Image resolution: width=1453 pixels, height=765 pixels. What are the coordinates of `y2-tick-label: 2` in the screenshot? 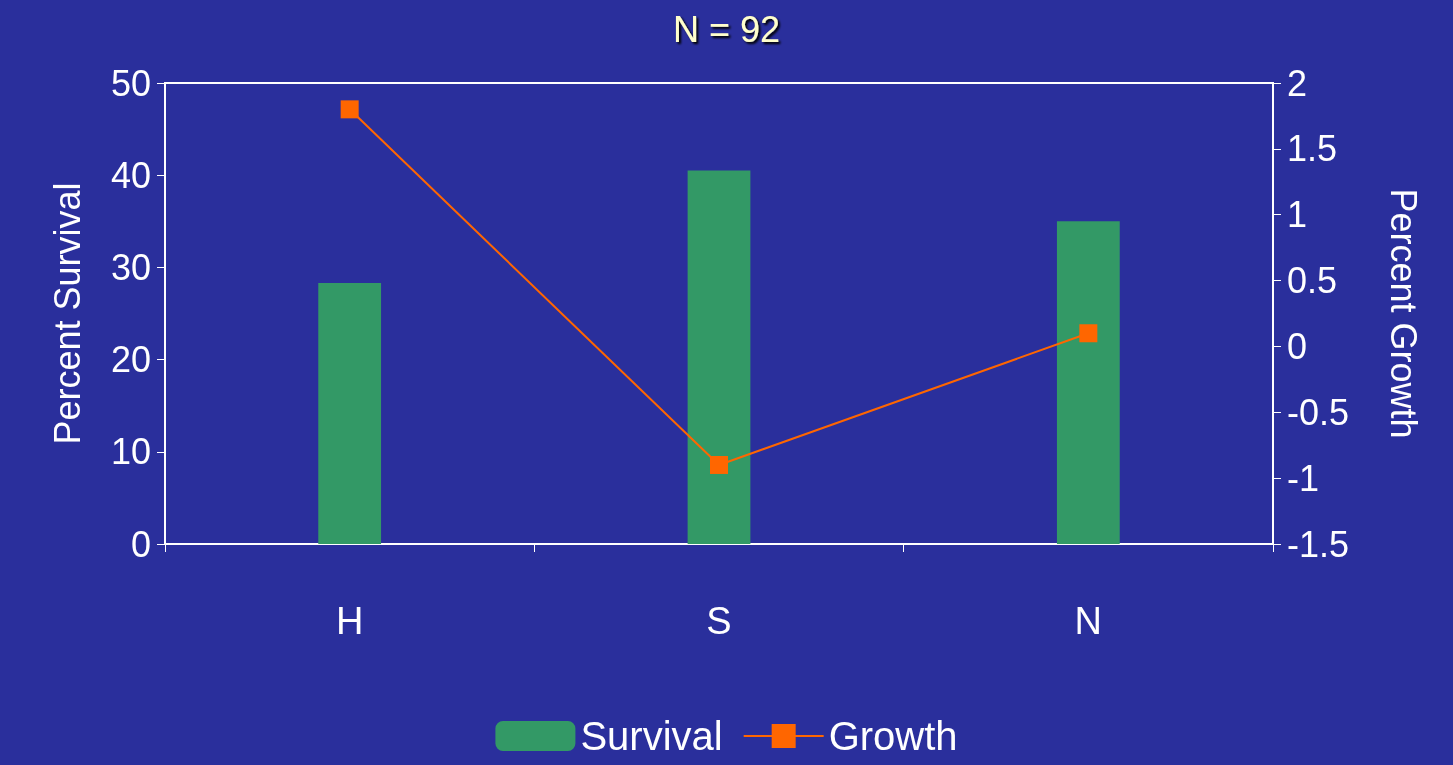 It's located at (1297, 83).